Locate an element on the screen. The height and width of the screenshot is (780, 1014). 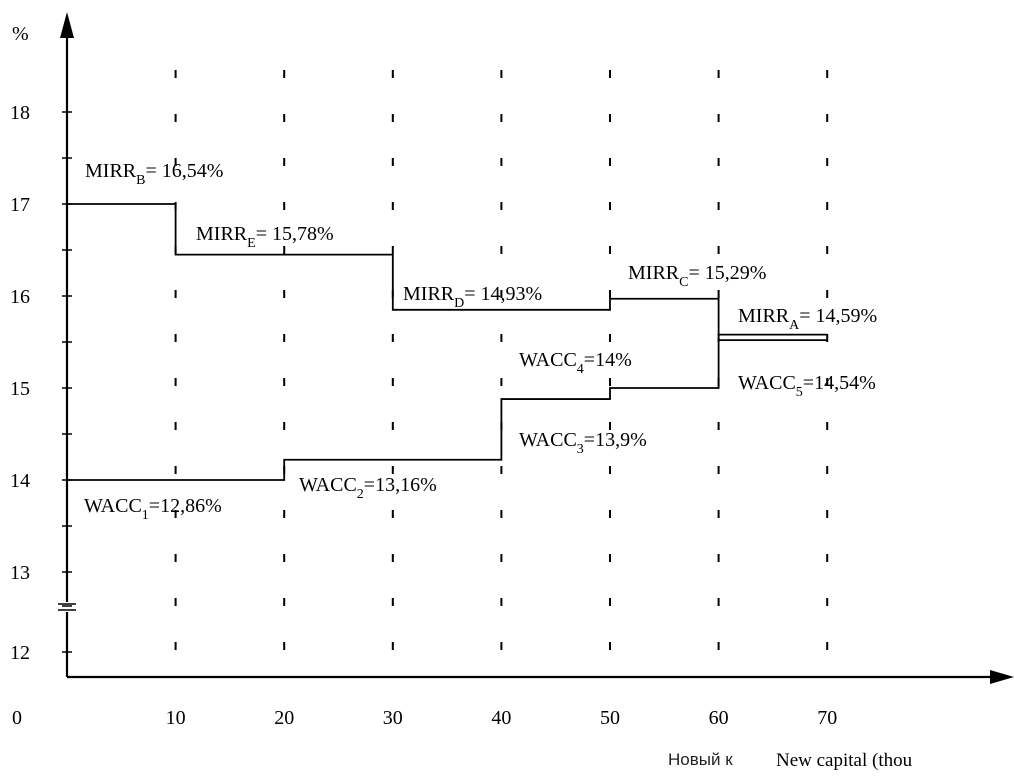
annotation-mirr-a: MIRRA= 14,59% is located at coordinates (807, 319).